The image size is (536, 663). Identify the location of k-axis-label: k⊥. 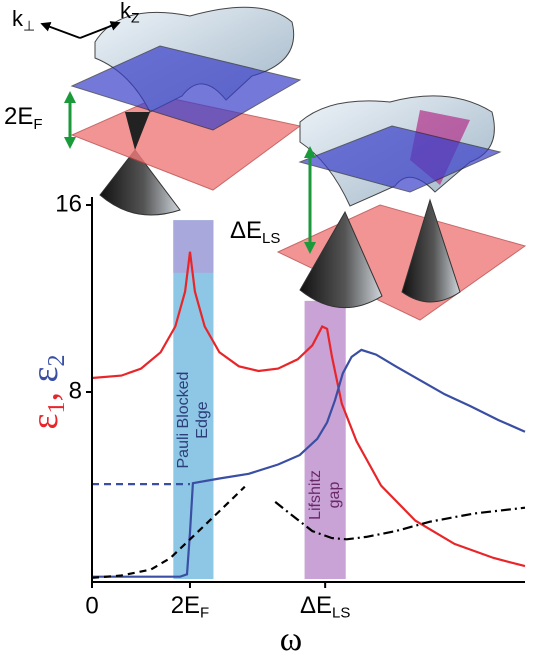
(23, 19).